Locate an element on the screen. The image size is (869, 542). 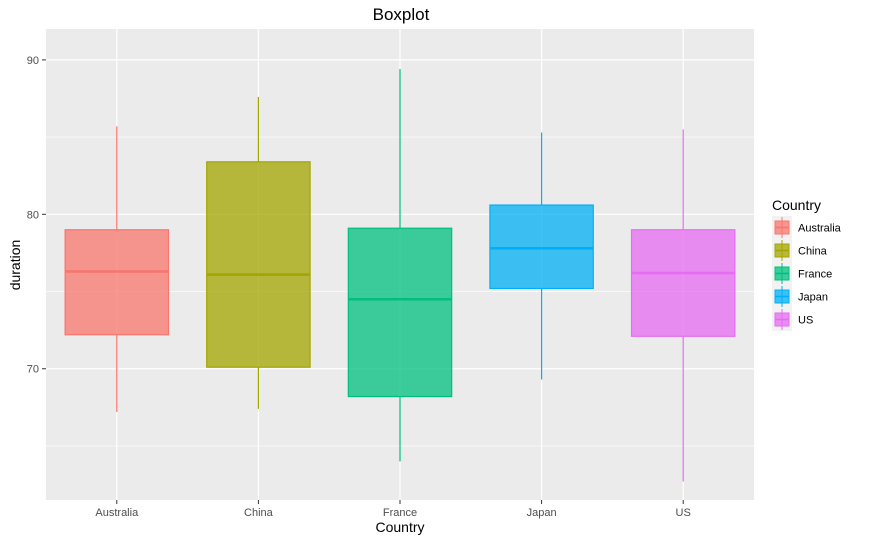
y-tick-label: 90 is located at coordinates (33, 61).